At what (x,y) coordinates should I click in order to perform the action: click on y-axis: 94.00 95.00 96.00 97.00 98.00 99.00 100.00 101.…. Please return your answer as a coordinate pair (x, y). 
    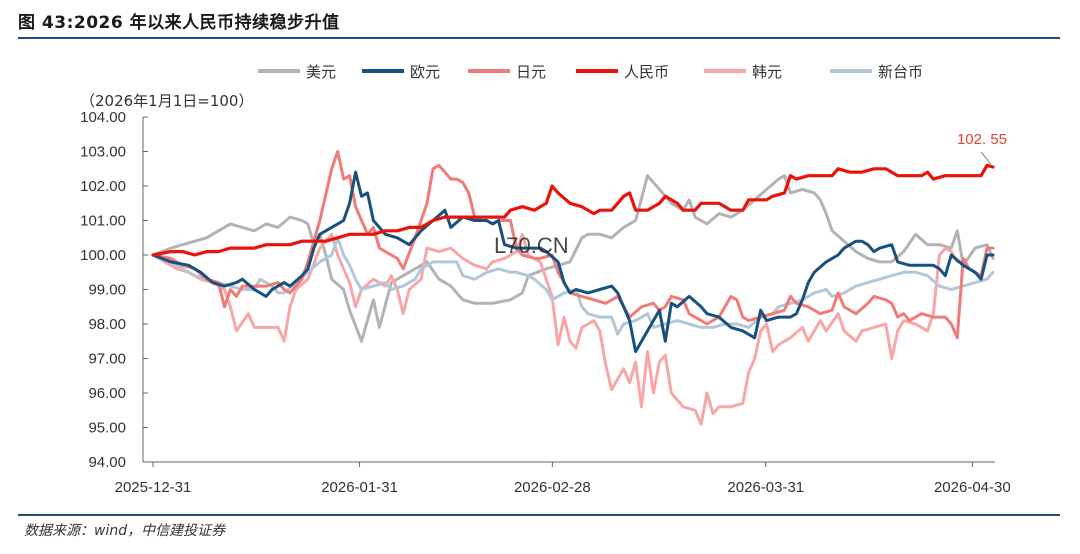
    Looking at the image, I should click on (114, 290).